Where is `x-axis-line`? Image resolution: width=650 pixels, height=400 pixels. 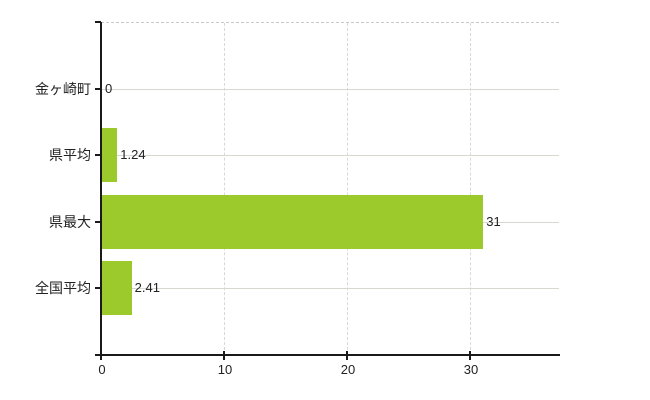 x-axis-line is located at coordinates (327, 355).